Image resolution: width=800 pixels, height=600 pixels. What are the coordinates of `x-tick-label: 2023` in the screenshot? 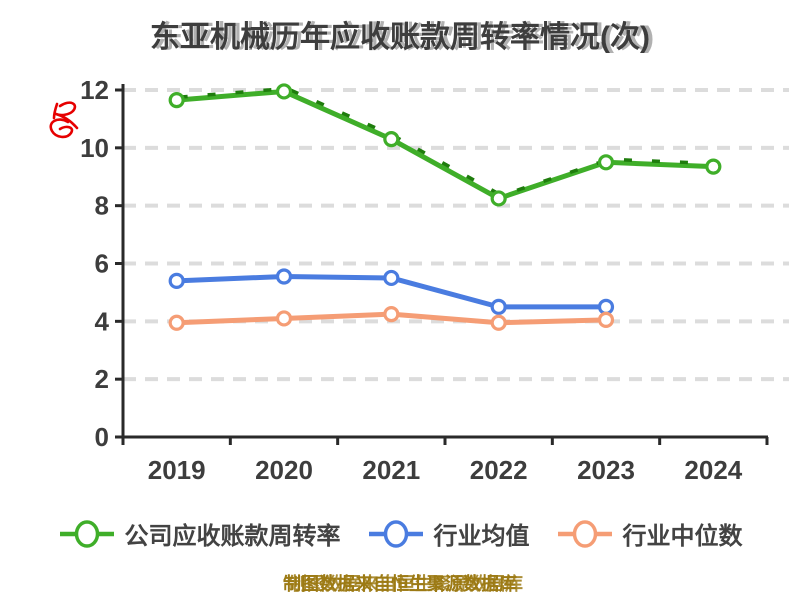 It's located at (606, 470).